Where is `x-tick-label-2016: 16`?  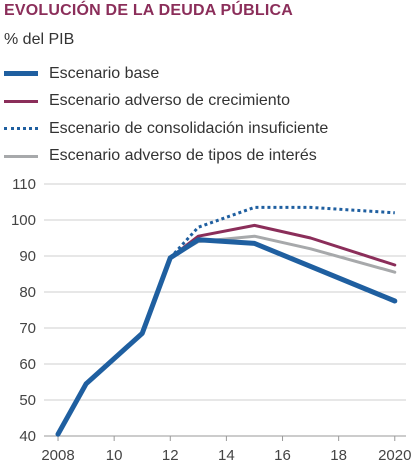
x-tick-label-2016: 16 is located at coordinates (282, 455).